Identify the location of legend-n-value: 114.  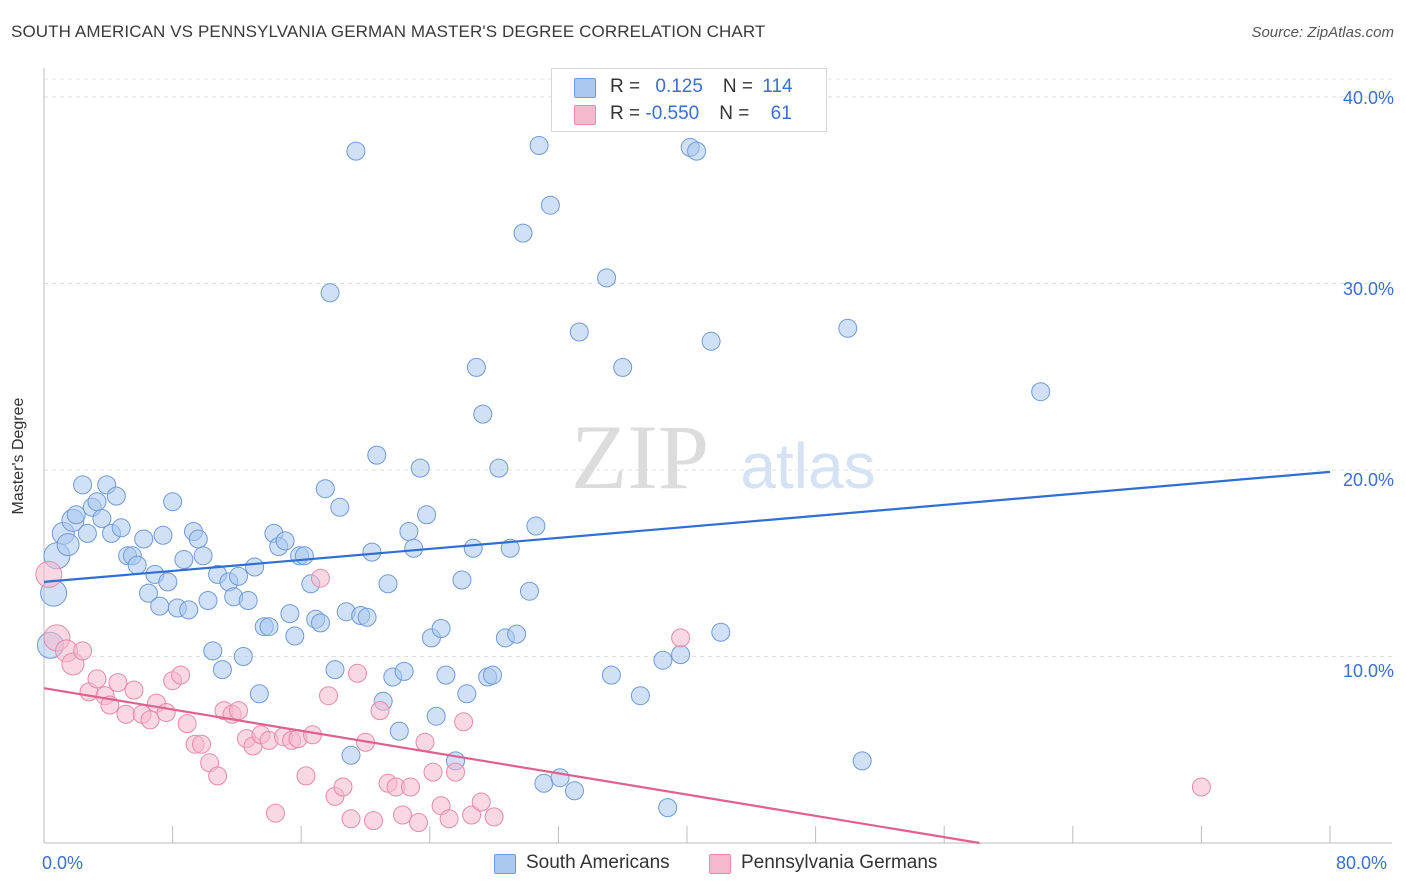
(777, 86).